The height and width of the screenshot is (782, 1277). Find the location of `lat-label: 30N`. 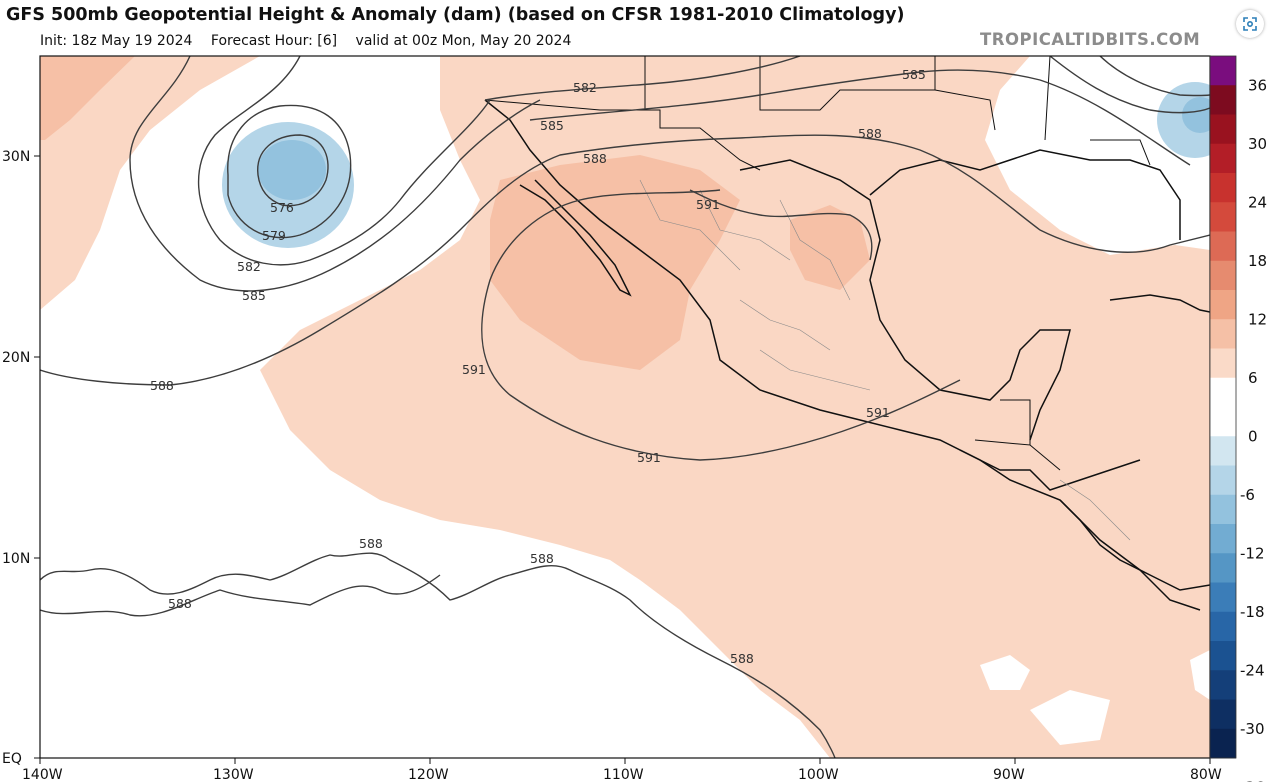

lat-label: 30N is located at coordinates (16, 157).